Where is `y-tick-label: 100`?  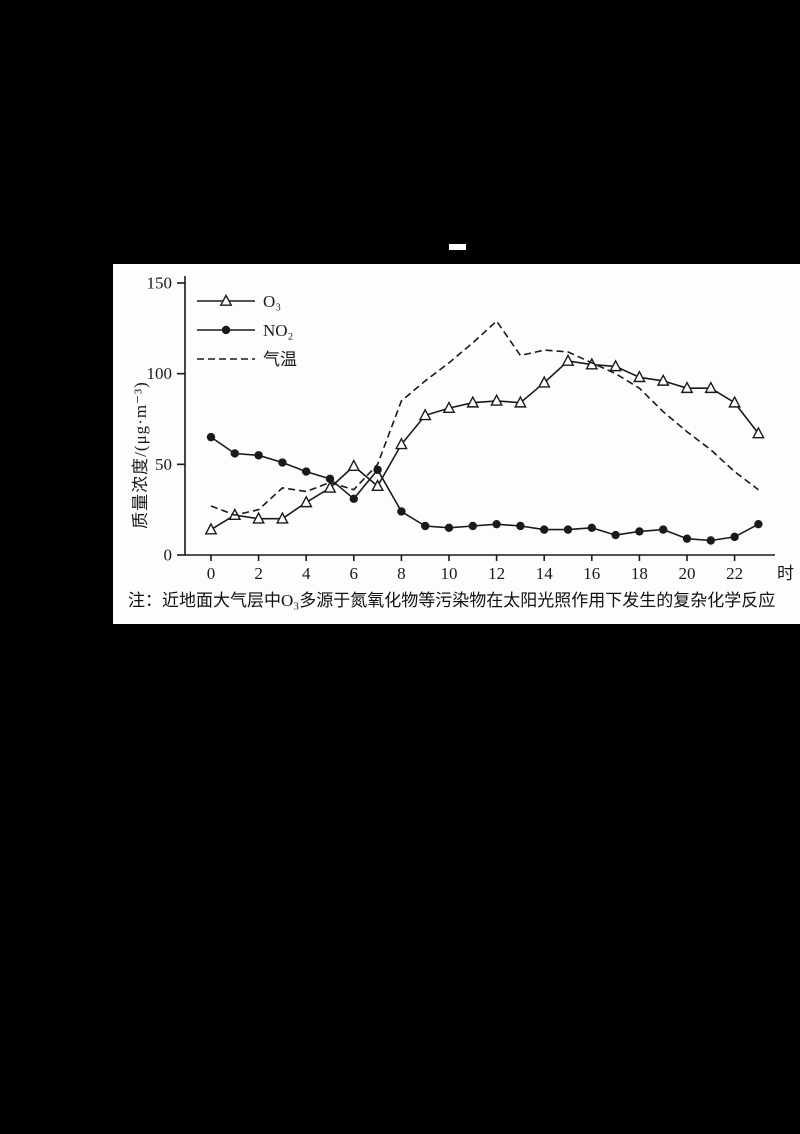
y-tick-label: 100 is located at coordinates (160, 373).